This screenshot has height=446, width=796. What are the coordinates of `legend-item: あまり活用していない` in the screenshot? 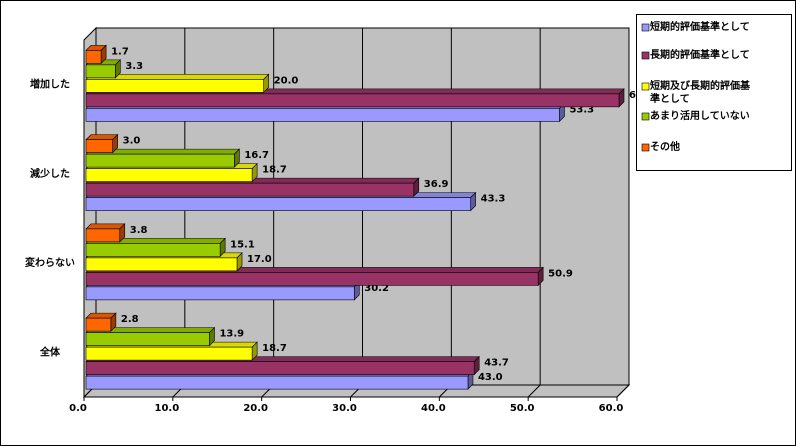 It's located at (700, 116).